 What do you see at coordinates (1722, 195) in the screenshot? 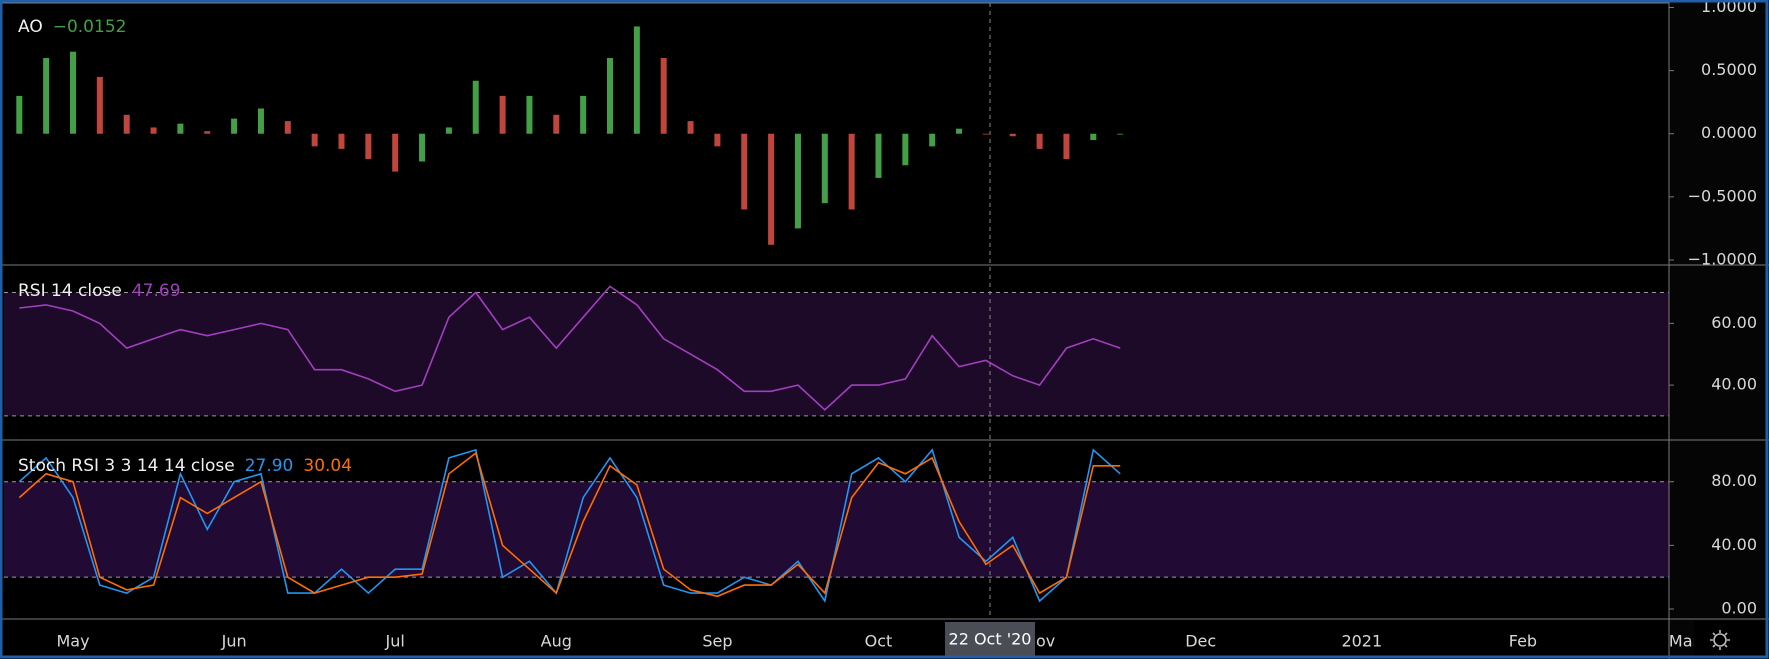
I see `y-tick-label: −0.5000` at bounding box center [1722, 195].